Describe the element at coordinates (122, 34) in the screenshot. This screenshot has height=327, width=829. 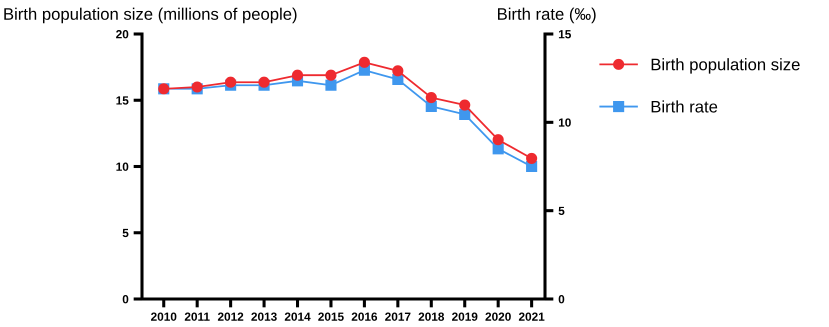
I see `y-tick-label: 20` at that location.